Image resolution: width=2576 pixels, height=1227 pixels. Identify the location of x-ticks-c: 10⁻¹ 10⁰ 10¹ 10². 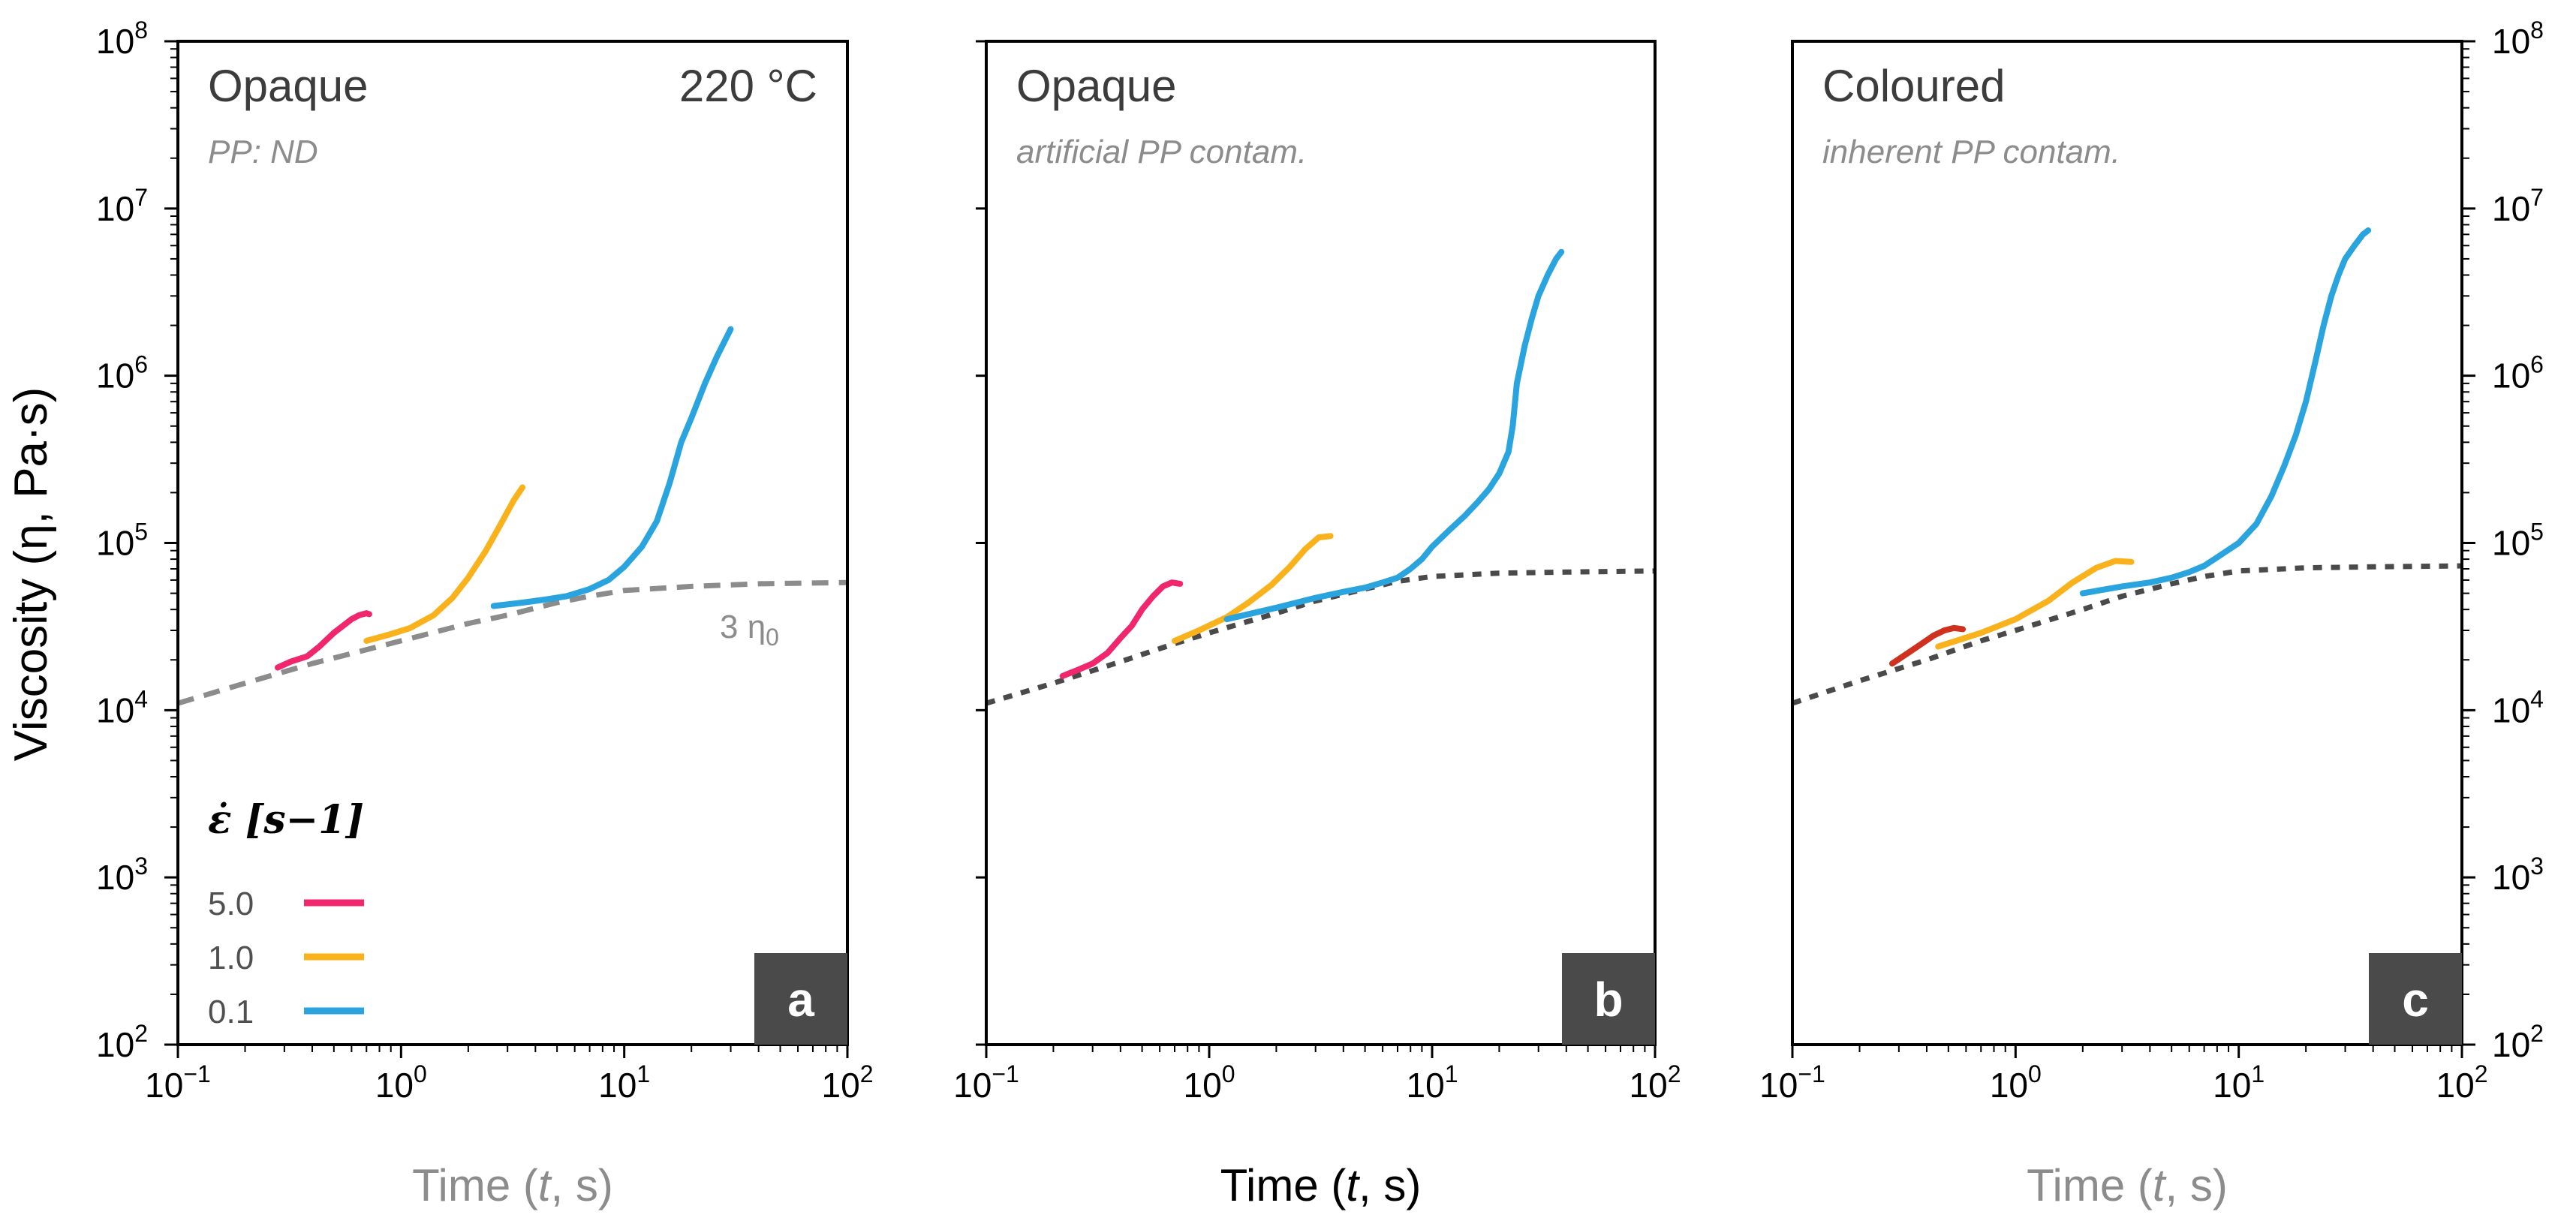
(2123, 1075).